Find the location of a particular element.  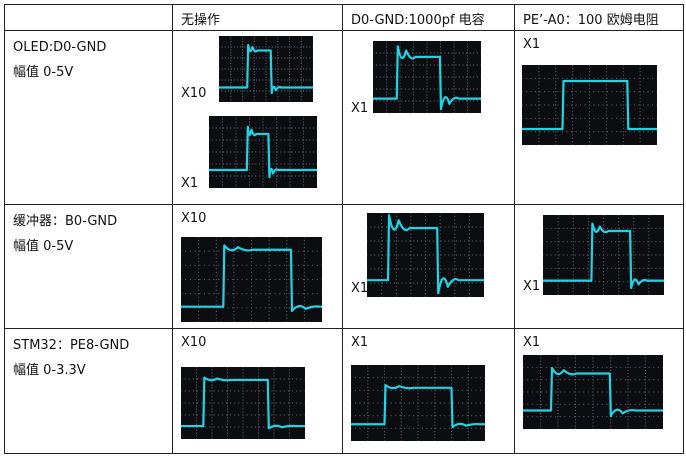

cell-stm32-capacitor: X1 is located at coordinates (428, 391).